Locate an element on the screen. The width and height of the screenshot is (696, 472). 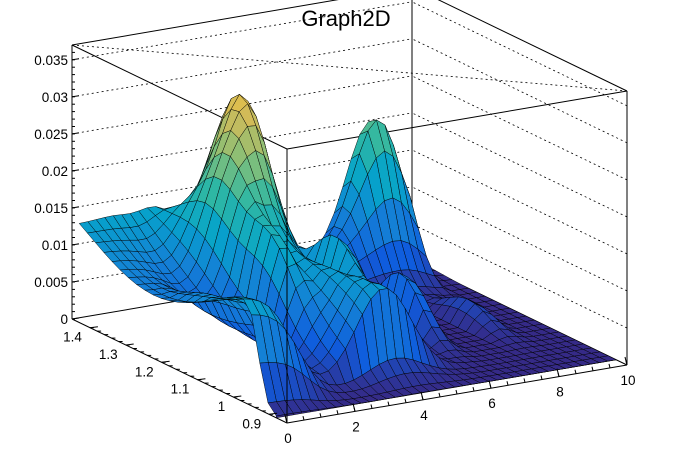
z-tick-label: 0.02 is located at coordinates (55, 171).